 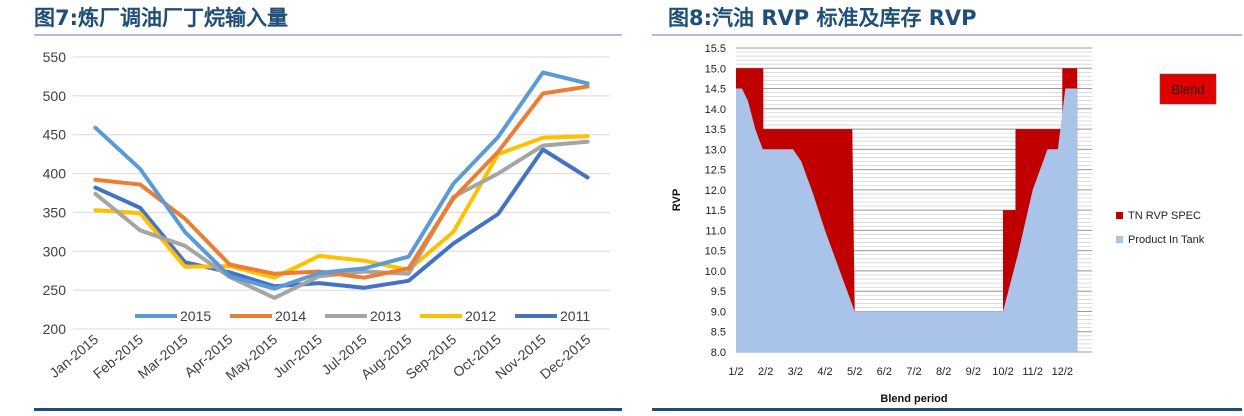 I want to click on y-tick-label: 200, so click(x=55, y=329).